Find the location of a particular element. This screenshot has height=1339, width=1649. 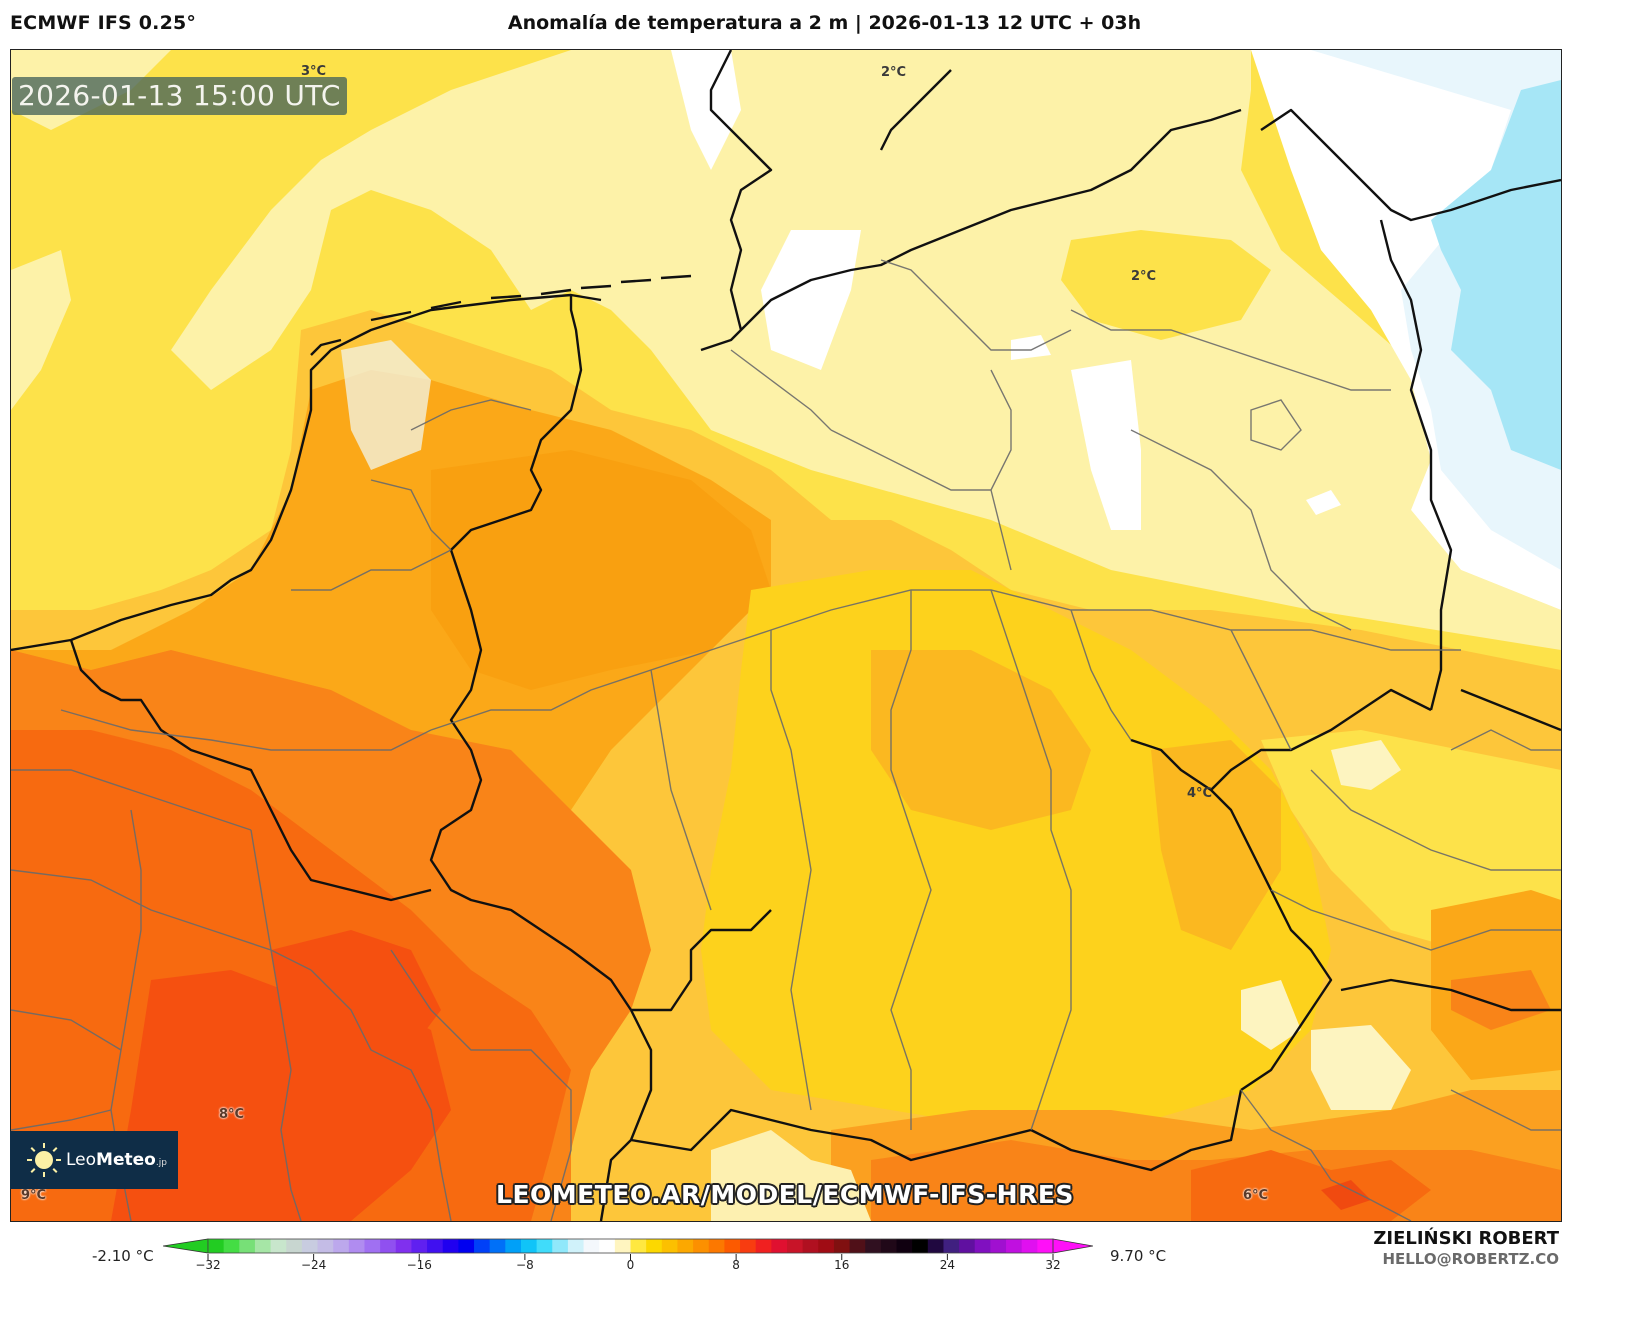

colorbar is located at coordinates (628, 1246).